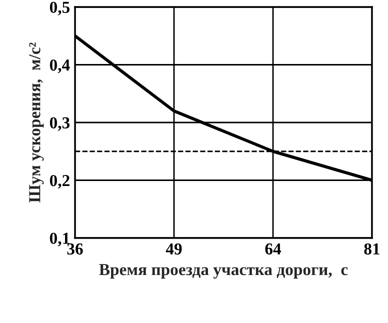 The width and height of the screenshot is (388, 323). I want to click on y-tick-label: 0,3, so click(60, 124).